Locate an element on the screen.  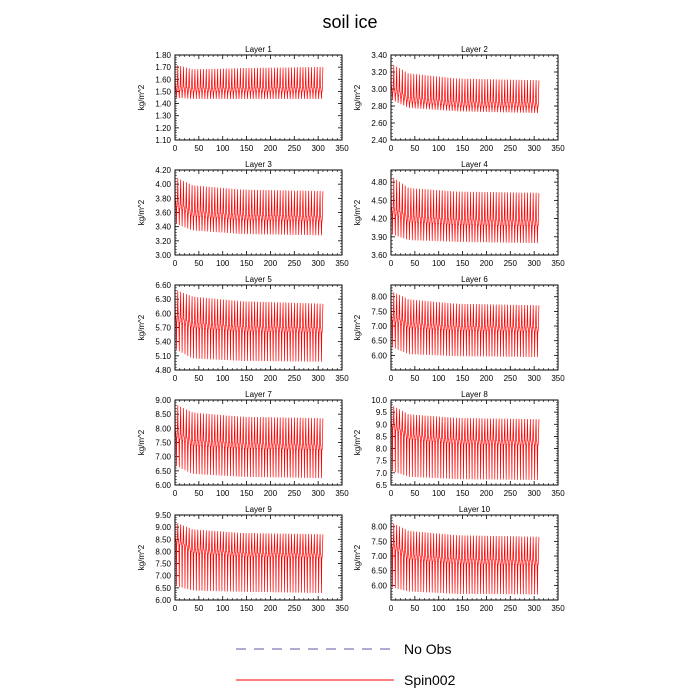
y-tick-label: 8.50 is located at coordinates (163, 539).